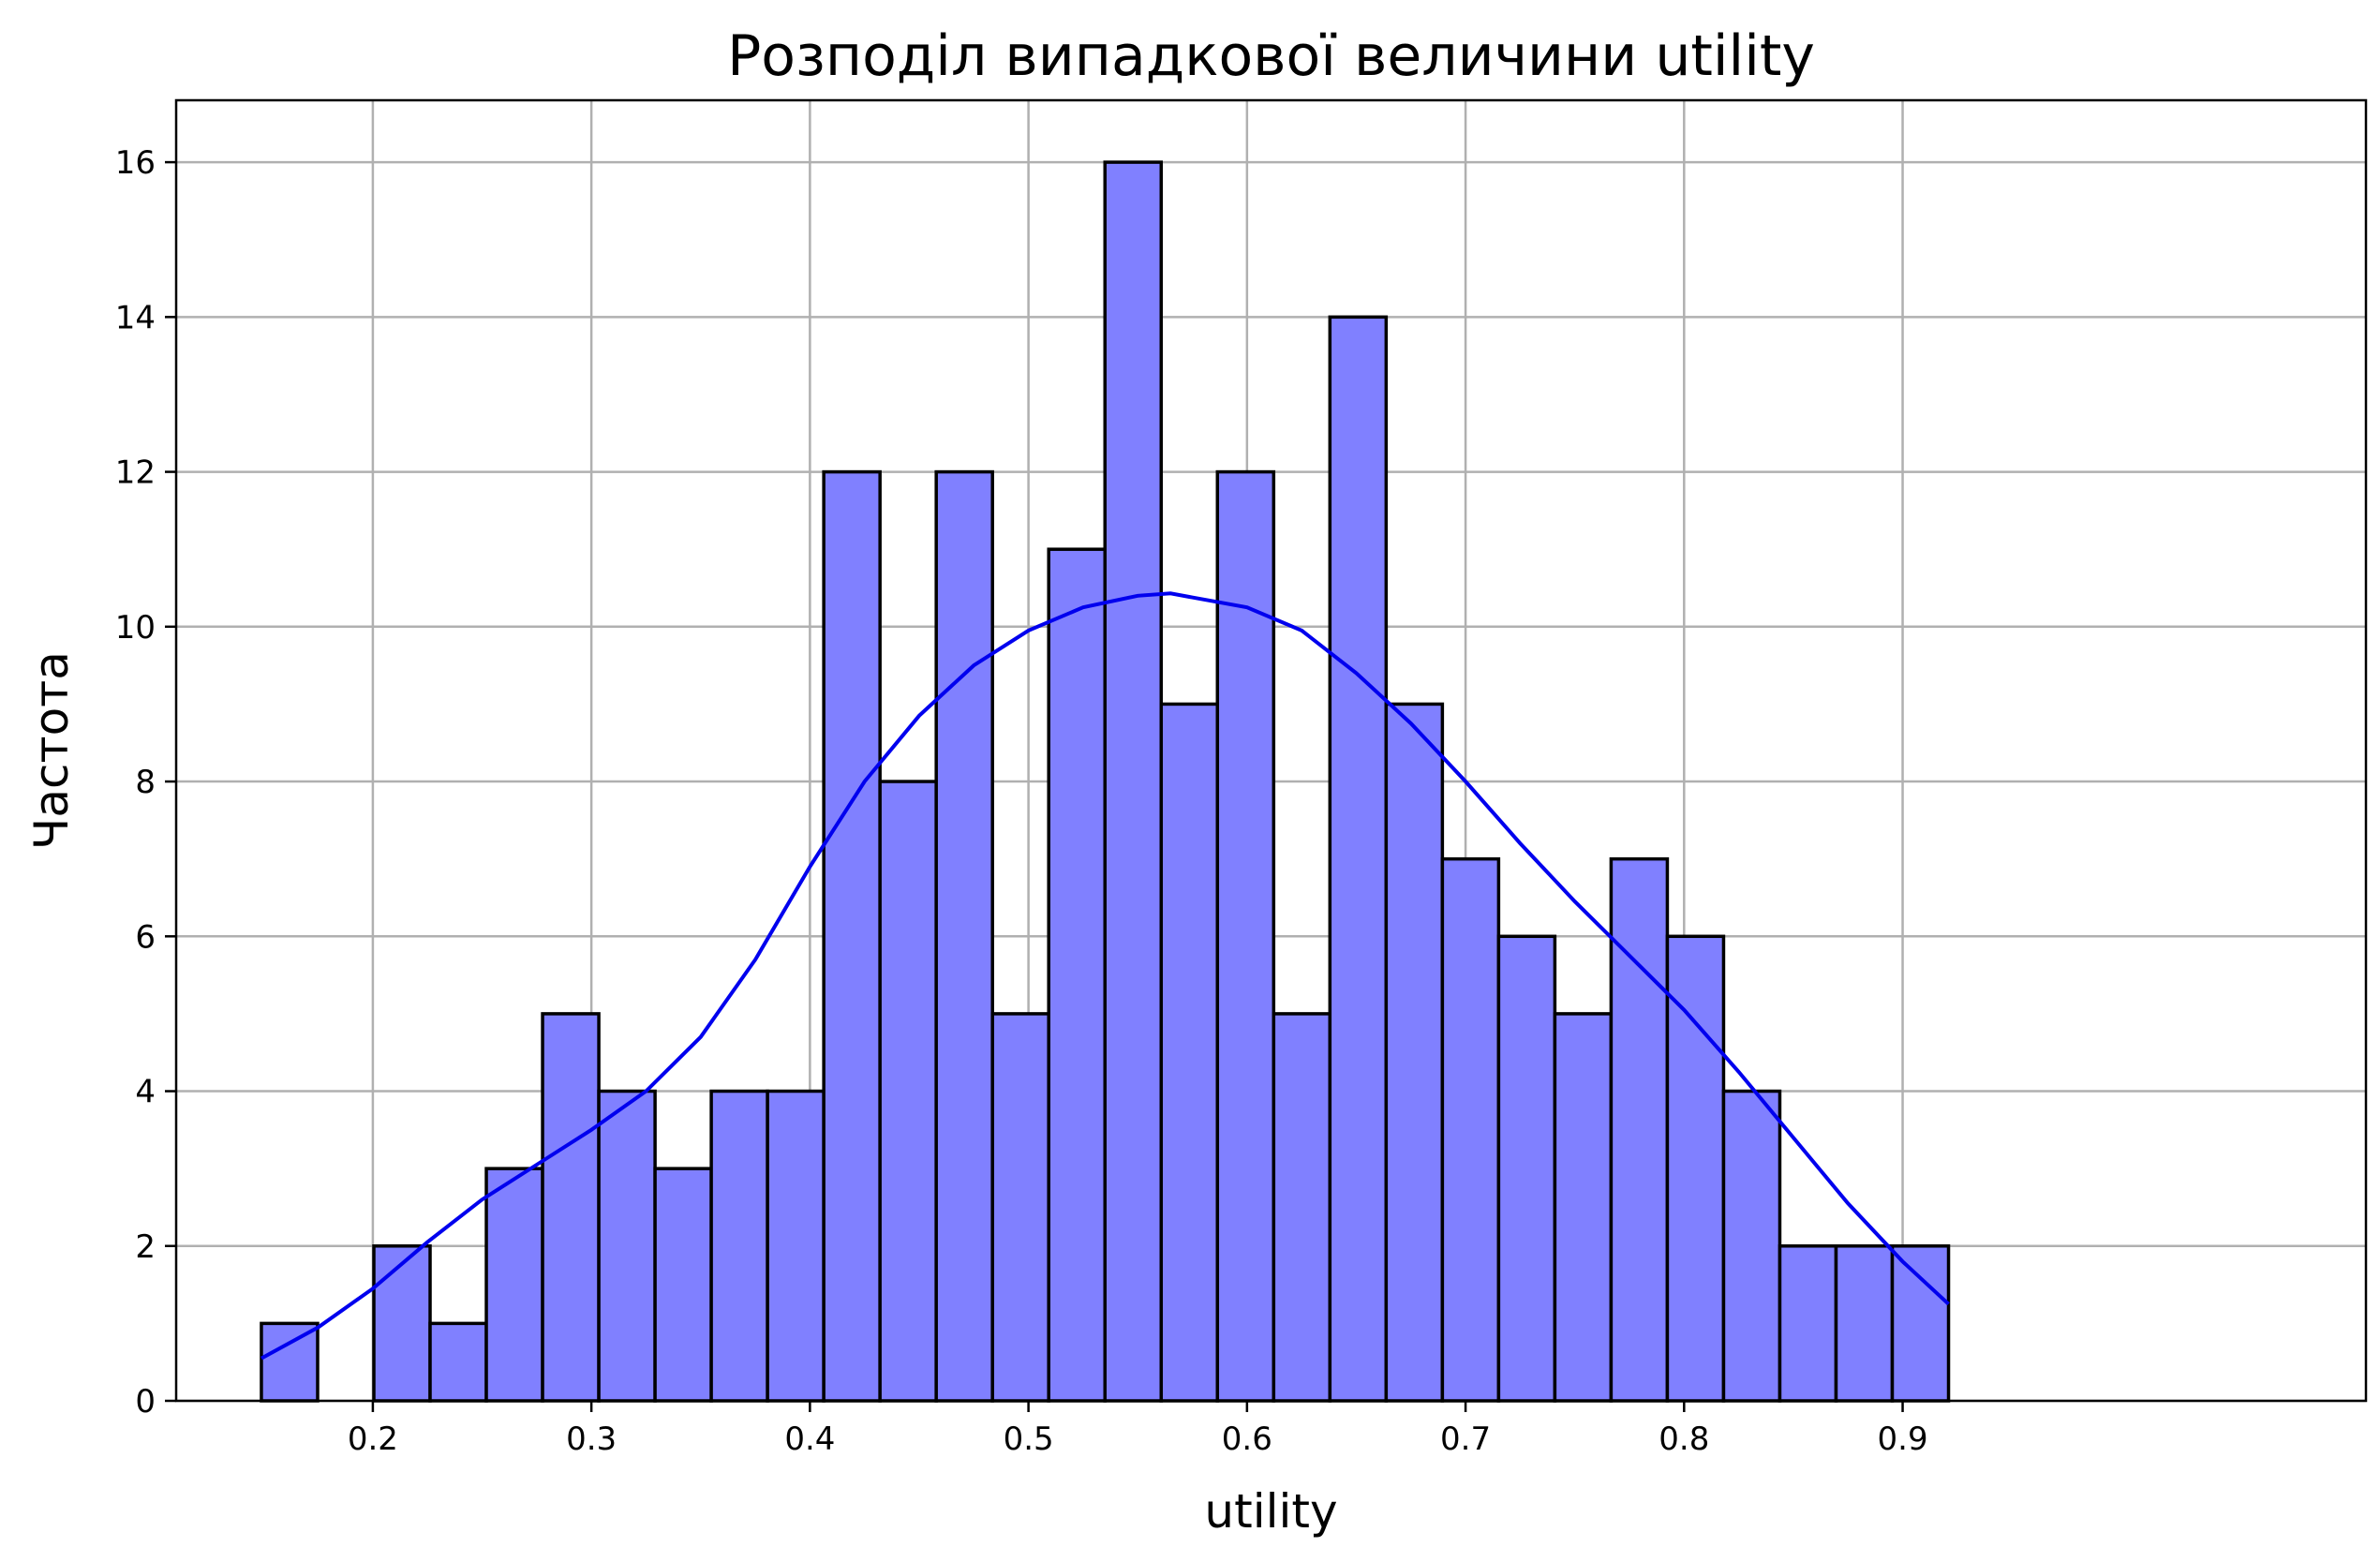 This screenshot has height=1562, width=2380. What do you see at coordinates (135, 163) in the screenshot?
I see `y-tick-label-8: 16` at bounding box center [135, 163].